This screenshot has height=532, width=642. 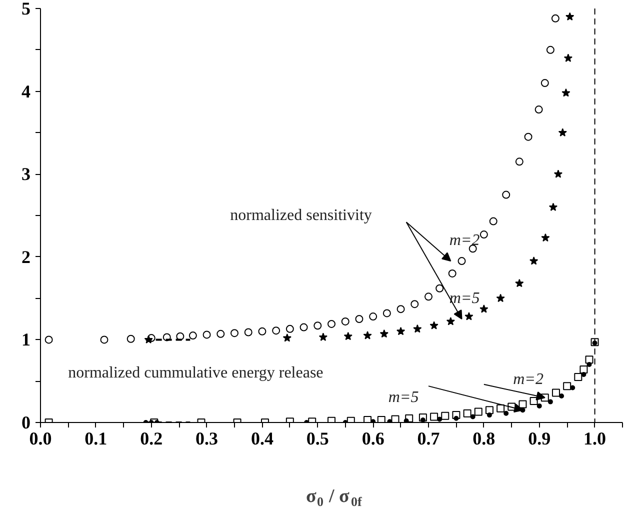 What do you see at coordinates (196, 373) in the screenshot?
I see `annotation: normalized cummulative energy release` at bounding box center [196, 373].